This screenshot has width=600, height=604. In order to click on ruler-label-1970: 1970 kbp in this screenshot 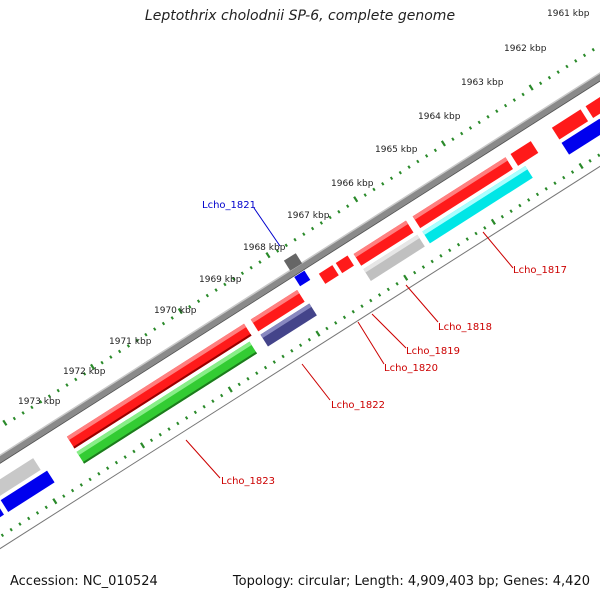, I will do `click(175, 311)`.